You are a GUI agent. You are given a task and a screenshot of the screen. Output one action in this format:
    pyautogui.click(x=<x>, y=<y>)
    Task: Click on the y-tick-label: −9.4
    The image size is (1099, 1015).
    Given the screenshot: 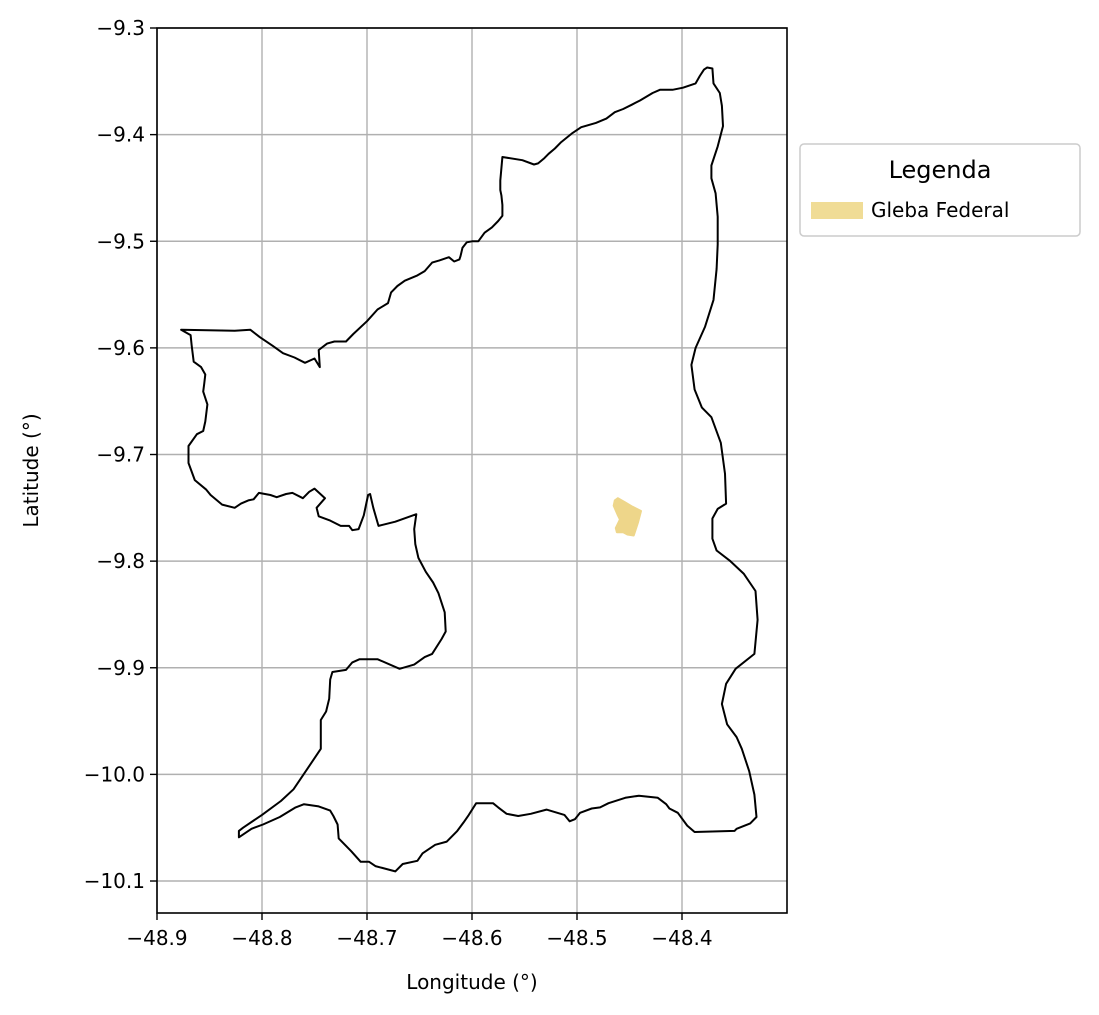 What is the action you would take?
    pyautogui.click(x=120, y=135)
    